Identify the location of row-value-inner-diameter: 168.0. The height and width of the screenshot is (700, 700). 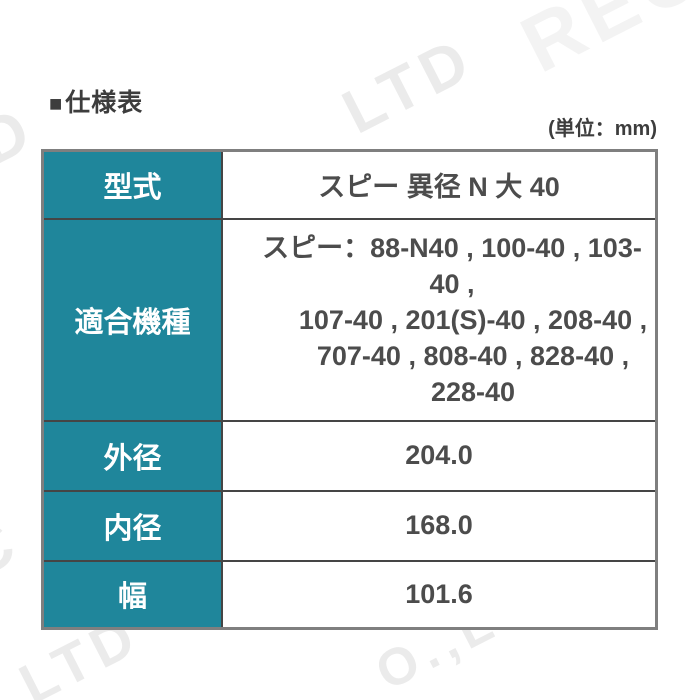
(439, 525).